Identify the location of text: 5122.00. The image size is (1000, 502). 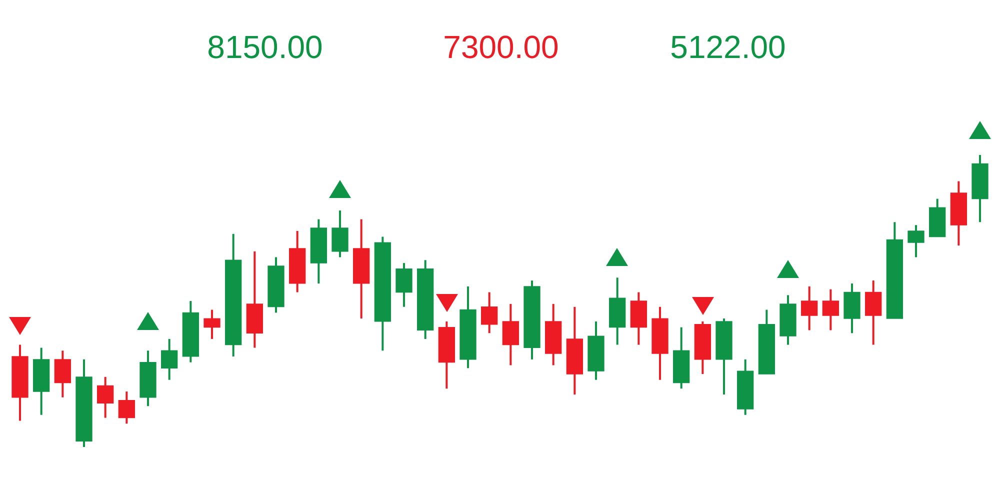
(728, 47).